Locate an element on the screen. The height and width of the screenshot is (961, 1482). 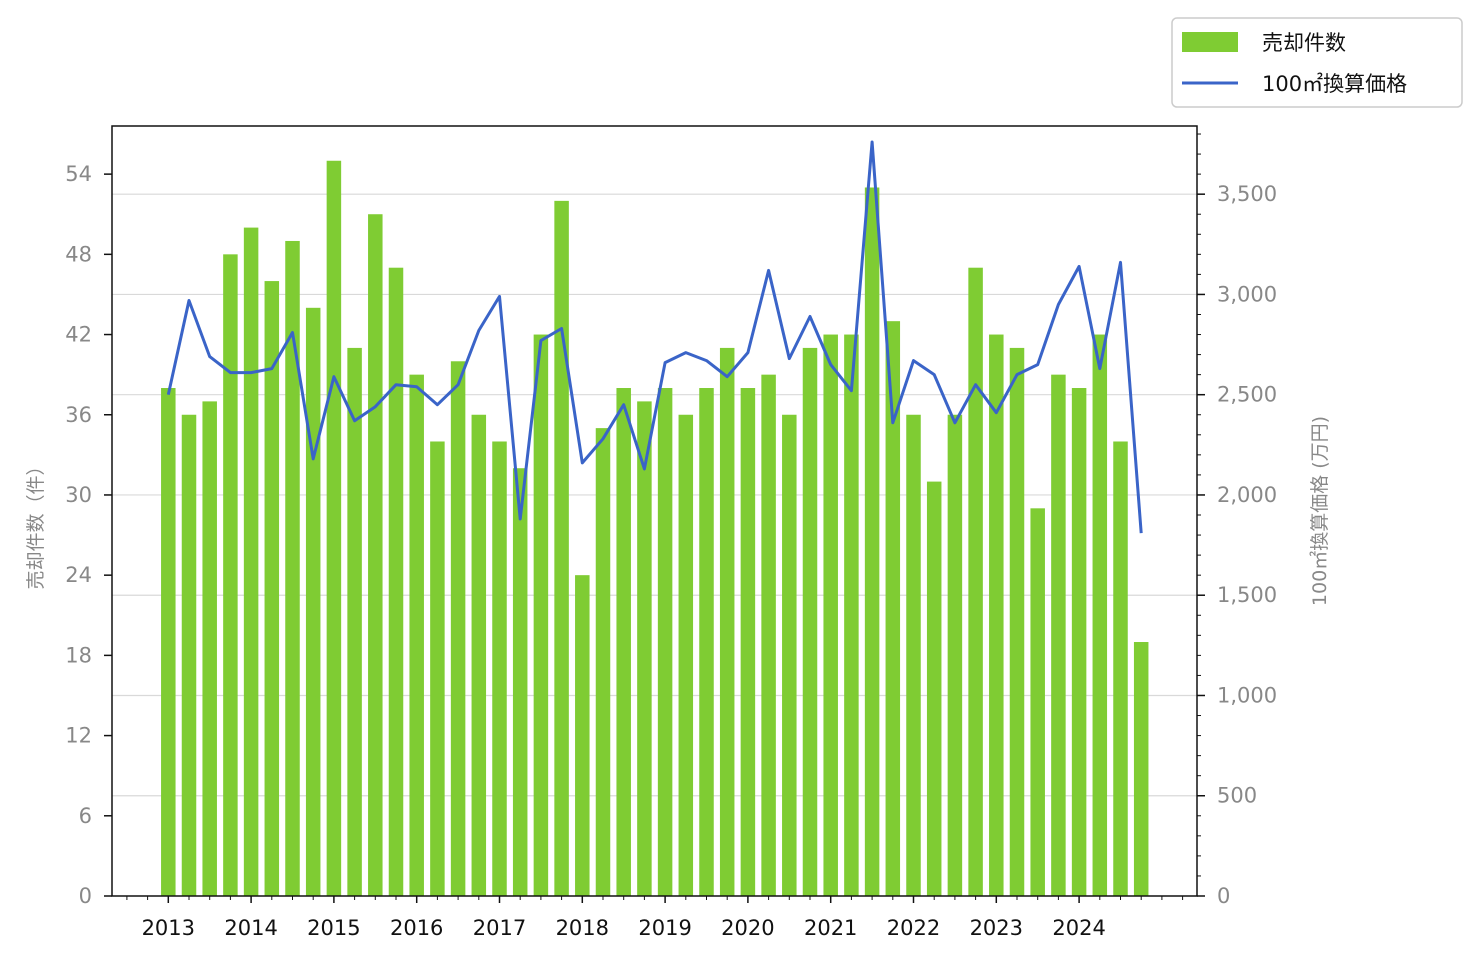
right-tick-label: 3,500 is located at coordinates (1247, 194).